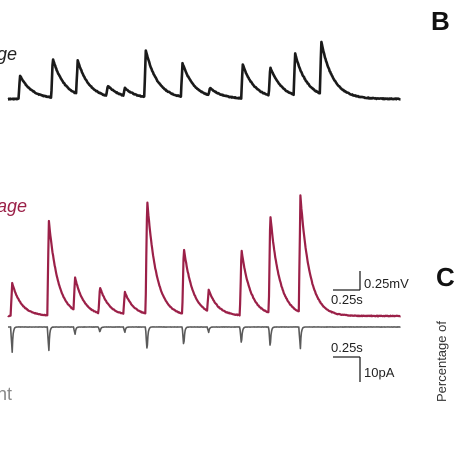 The image size is (474, 474). What do you see at coordinates (441, 361) in the screenshot?
I see `side-axis-label: Percentage of` at bounding box center [441, 361].